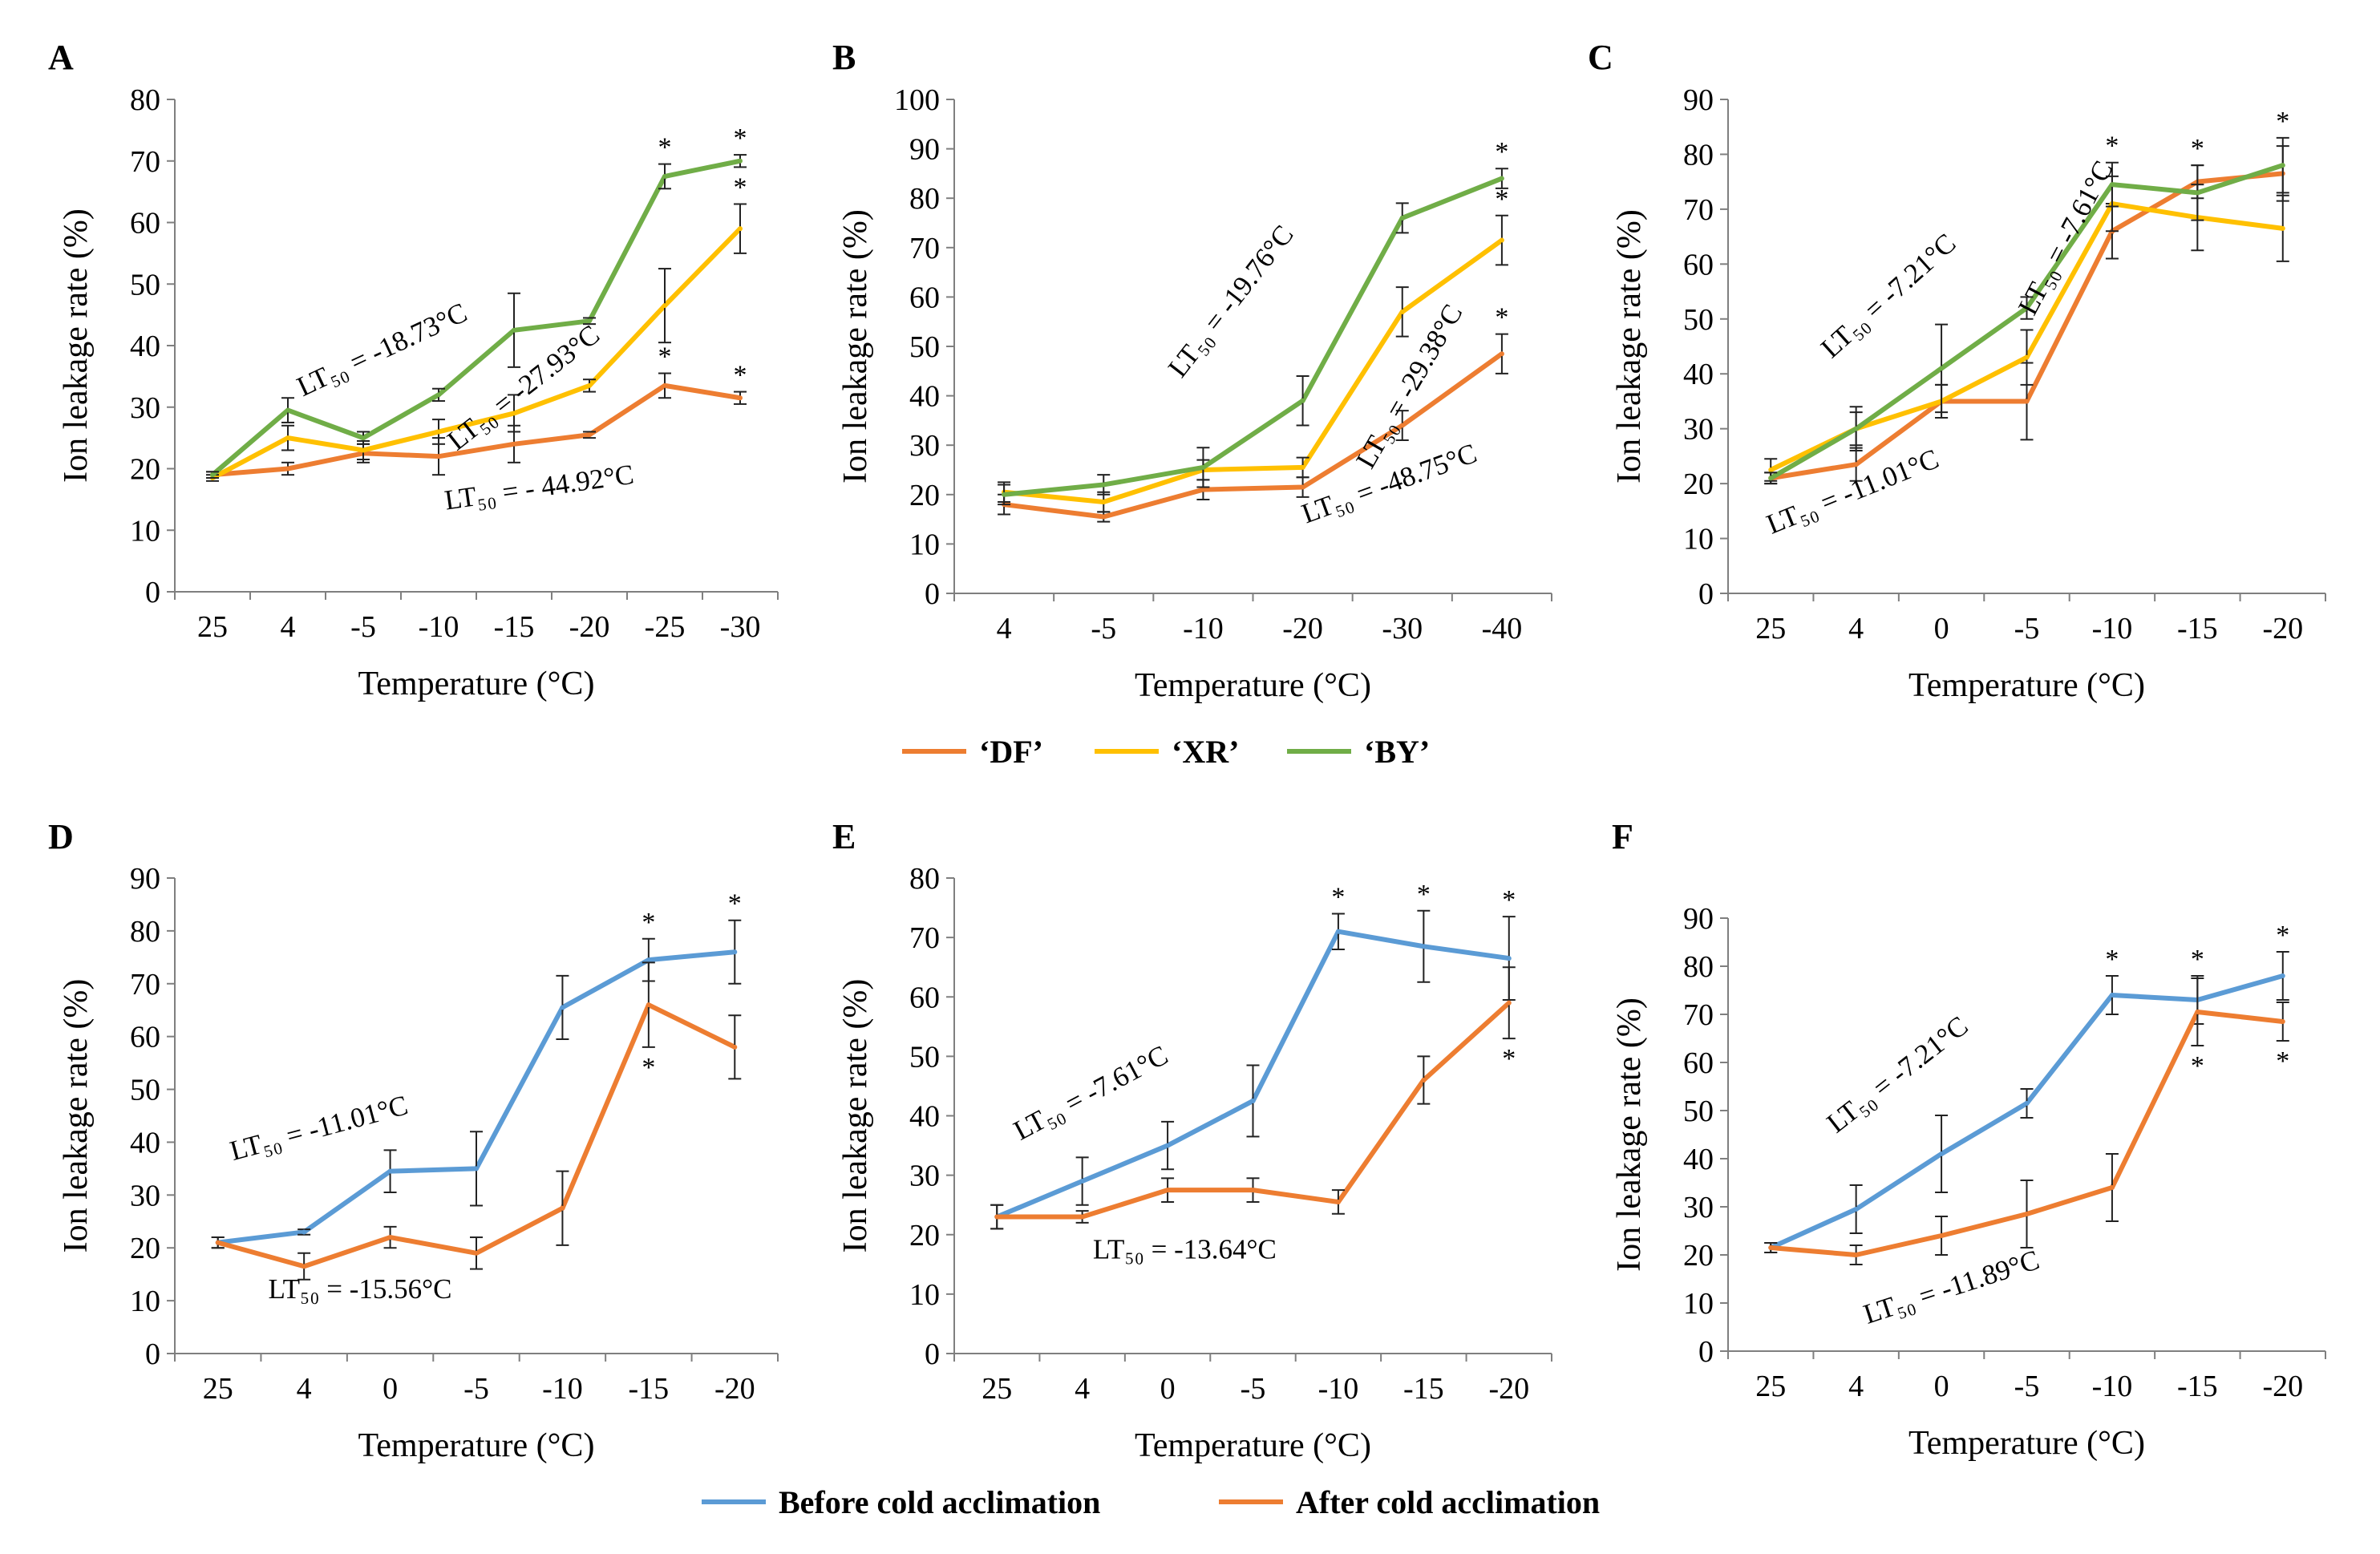  Describe the element at coordinates (1951, 1286) in the screenshot. I see `lt50-annotation: LT₅₀ = -11.89°C` at that location.